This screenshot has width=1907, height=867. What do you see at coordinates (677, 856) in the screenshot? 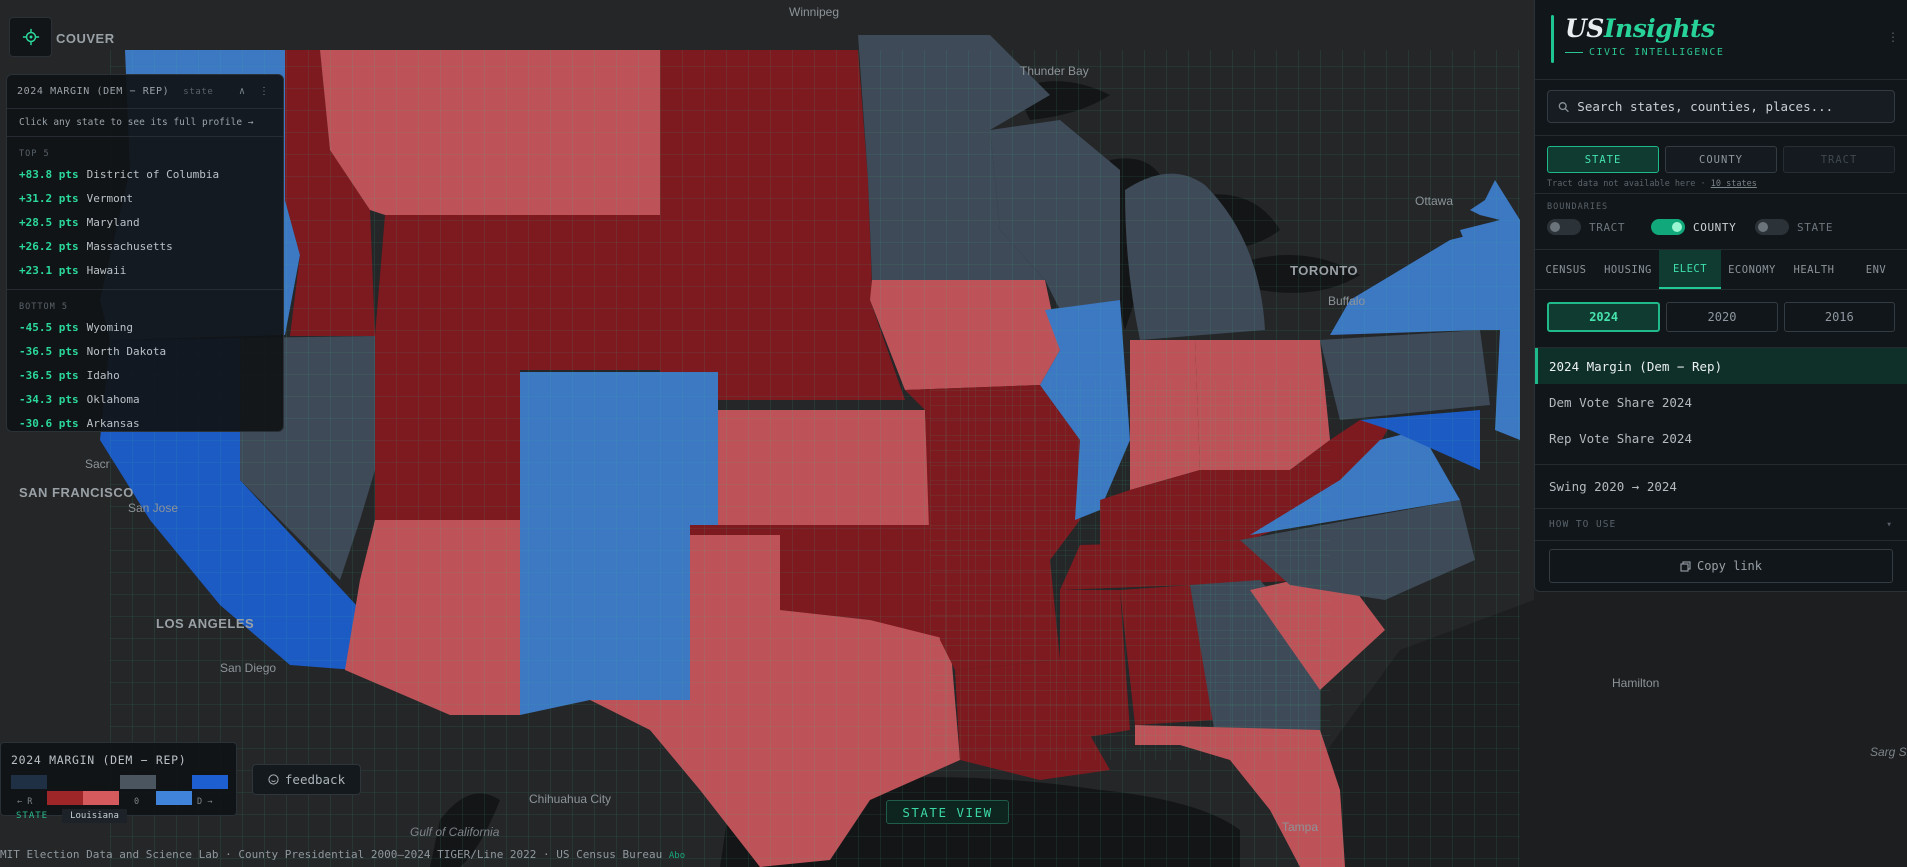
I see `attribution-link: Abo` at bounding box center [677, 856].